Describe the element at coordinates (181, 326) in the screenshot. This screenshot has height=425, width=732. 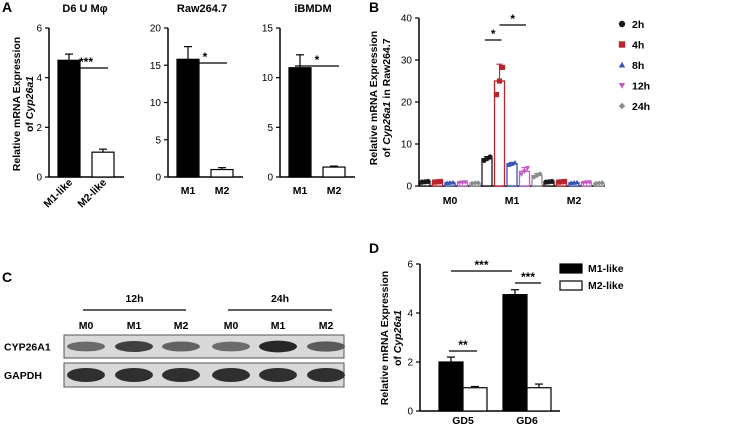
I see `blot-lane-label: M2` at that location.